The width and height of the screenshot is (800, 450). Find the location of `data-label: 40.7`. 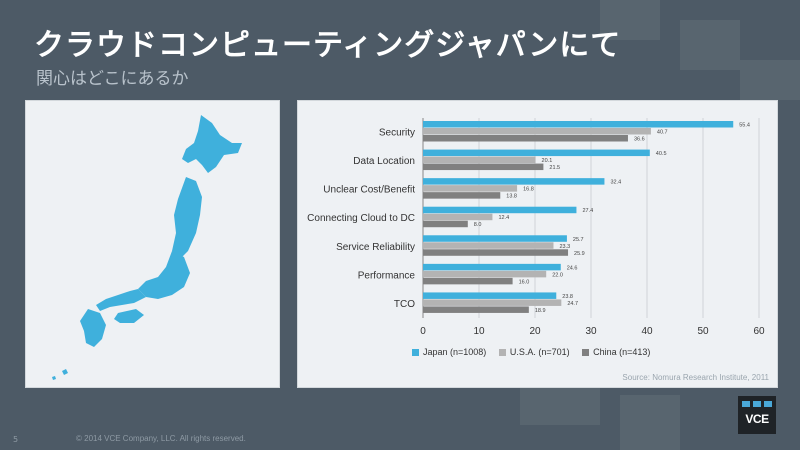

data-label: 40.7 is located at coordinates (662, 133).